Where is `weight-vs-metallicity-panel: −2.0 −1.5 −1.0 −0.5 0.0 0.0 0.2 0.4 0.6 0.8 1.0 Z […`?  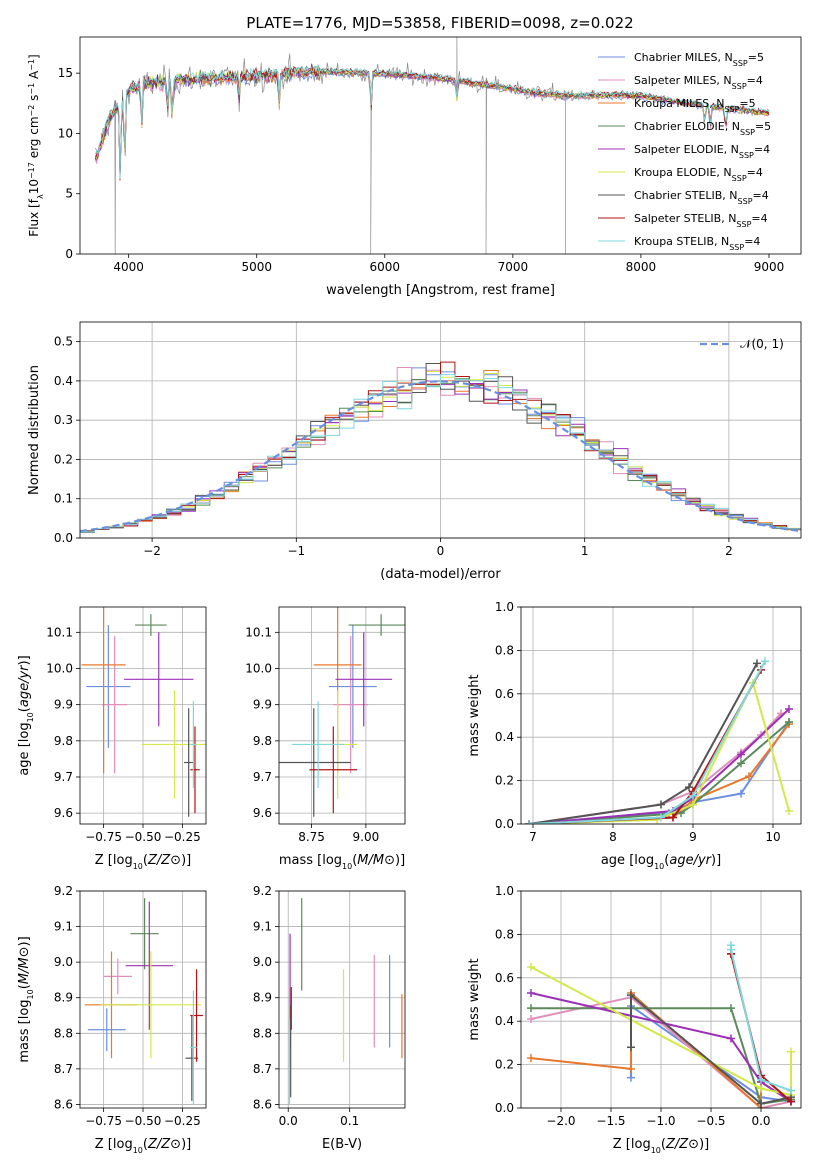 weight-vs-metallicity-panel: −2.0 −1.5 −1.0 −0.5 0.0 0.0 0.2 0.4 0.6 0.8 1.0 Z [… is located at coordinates (634, 1019).